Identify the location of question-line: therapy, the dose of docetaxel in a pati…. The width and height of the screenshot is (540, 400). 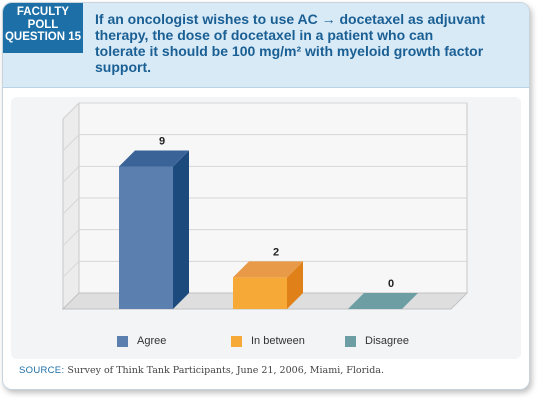
(264, 35).